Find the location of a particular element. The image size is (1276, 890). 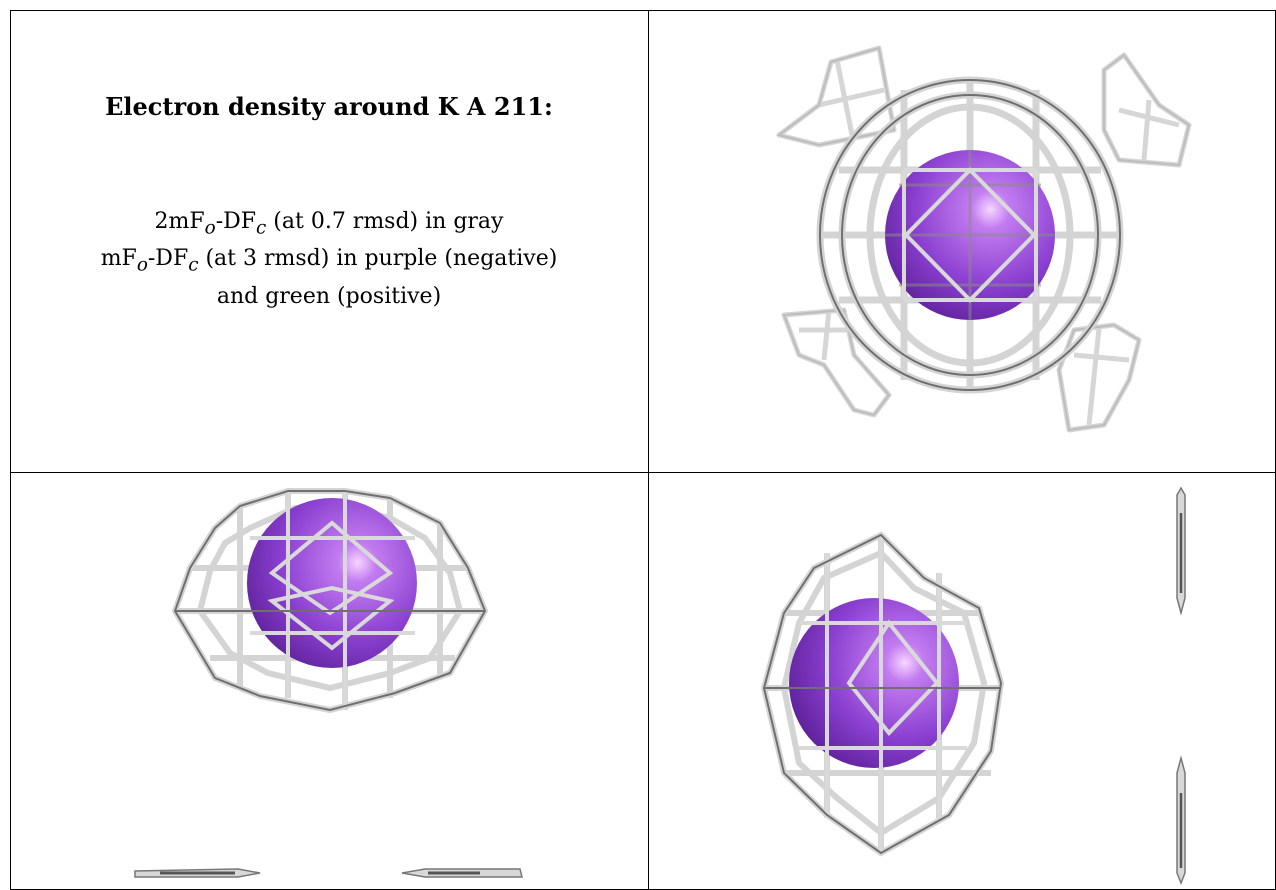

legend-line-3: and green (positive) is located at coordinates (329, 296).